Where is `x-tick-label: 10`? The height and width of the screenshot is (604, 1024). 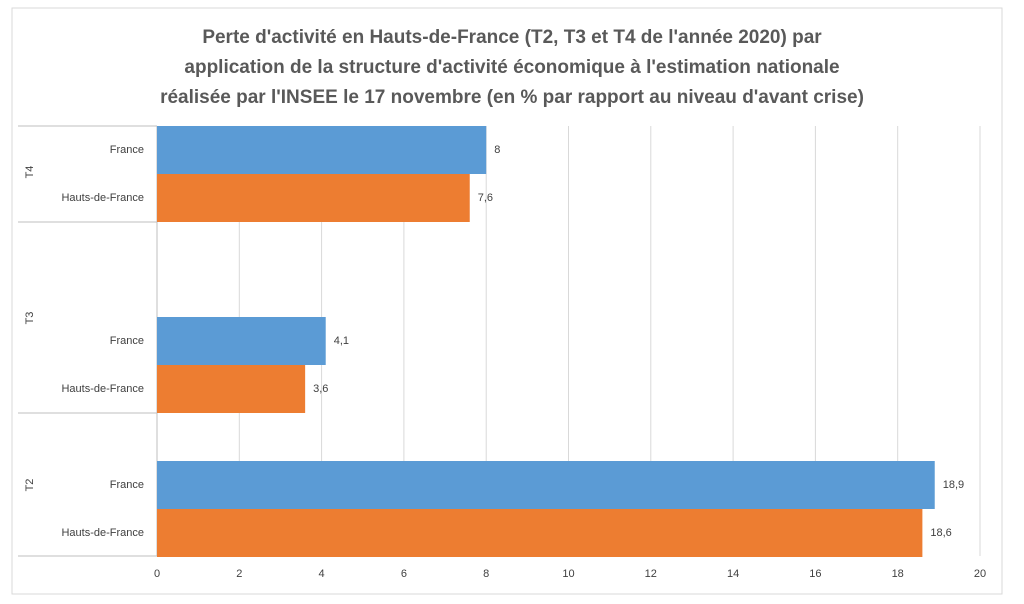 x-tick-label: 10 is located at coordinates (568, 574).